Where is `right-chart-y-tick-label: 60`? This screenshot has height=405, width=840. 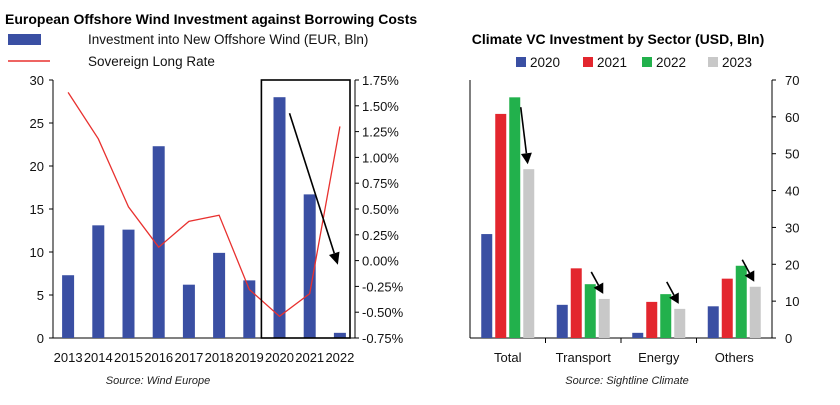
right-chart-y-tick-label: 60 is located at coordinates (792, 117).